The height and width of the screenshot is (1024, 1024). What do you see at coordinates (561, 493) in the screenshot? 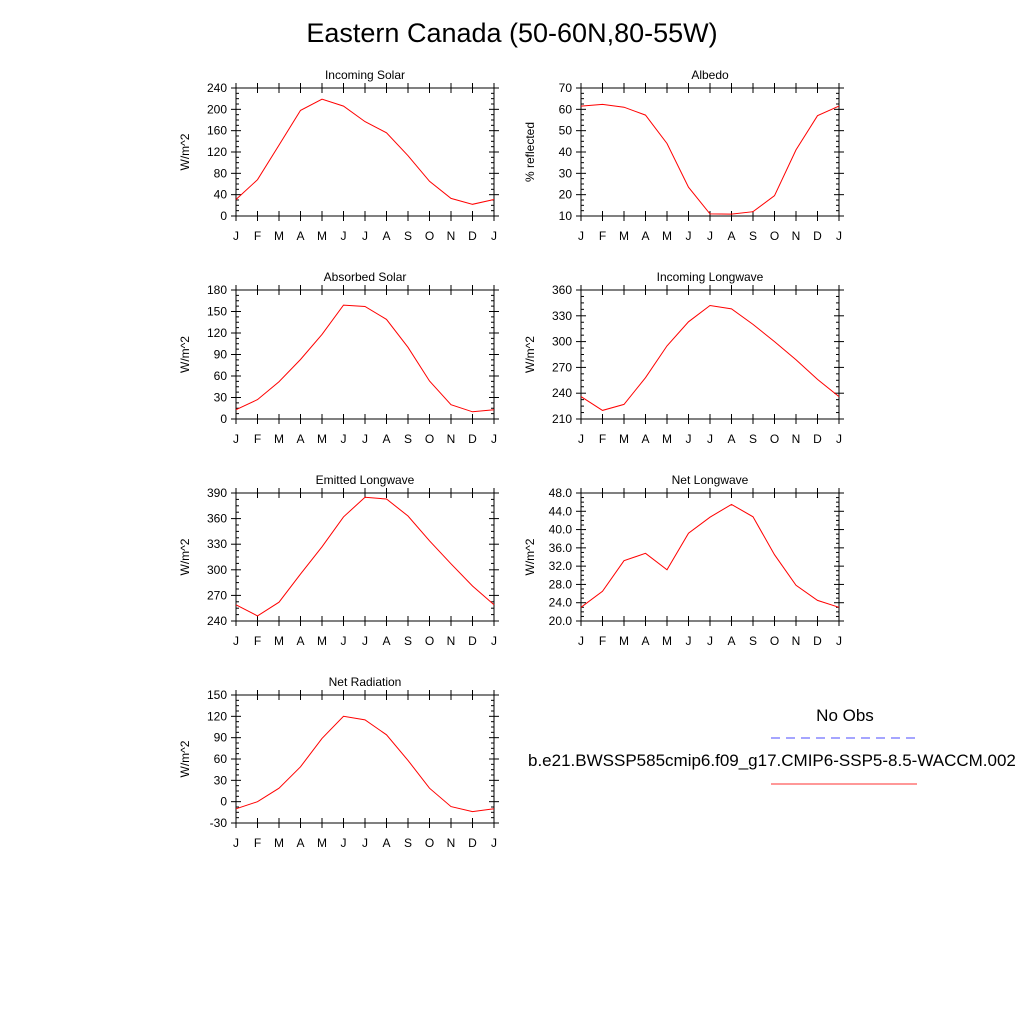
I see `y-tick-label: 48.0` at bounding box center [561, 493].